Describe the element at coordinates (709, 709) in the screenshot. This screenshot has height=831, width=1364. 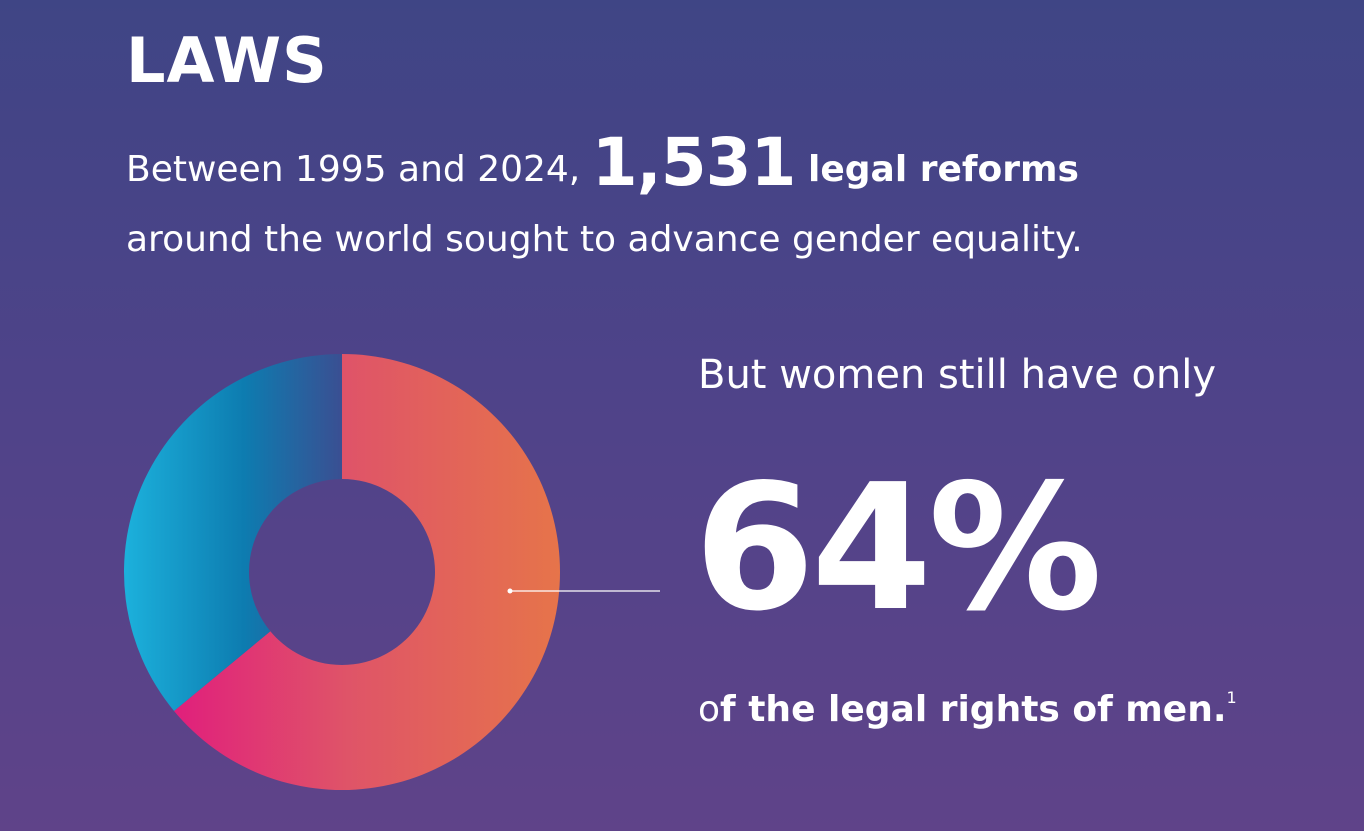
I see `stat-caption-o: o` at that location.